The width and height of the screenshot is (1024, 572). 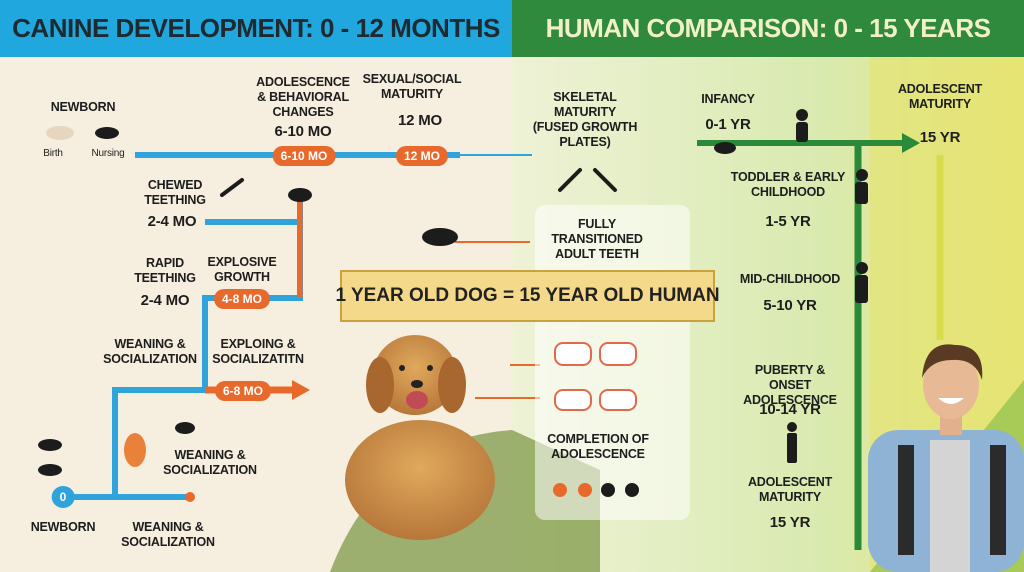 What do you see at coordinates (790, 279) in the screenshot?
I see `human-stage-label: MID-CHILDHOOD` at bounding box center [790, 279].